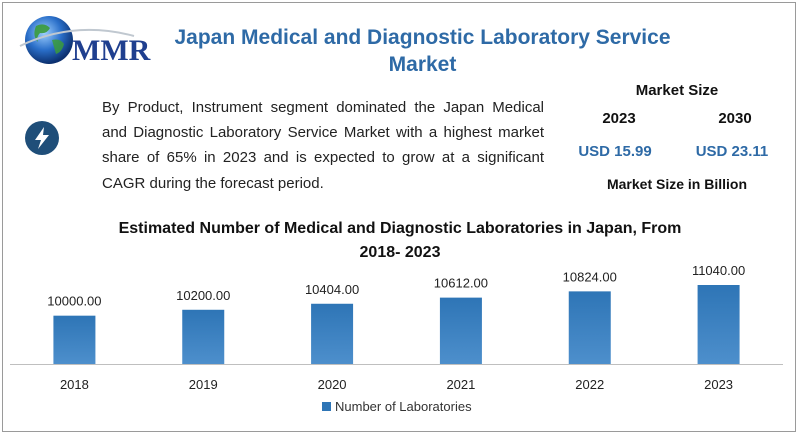  I want to click on x-tick-2023: 2023, so click(718, 384).